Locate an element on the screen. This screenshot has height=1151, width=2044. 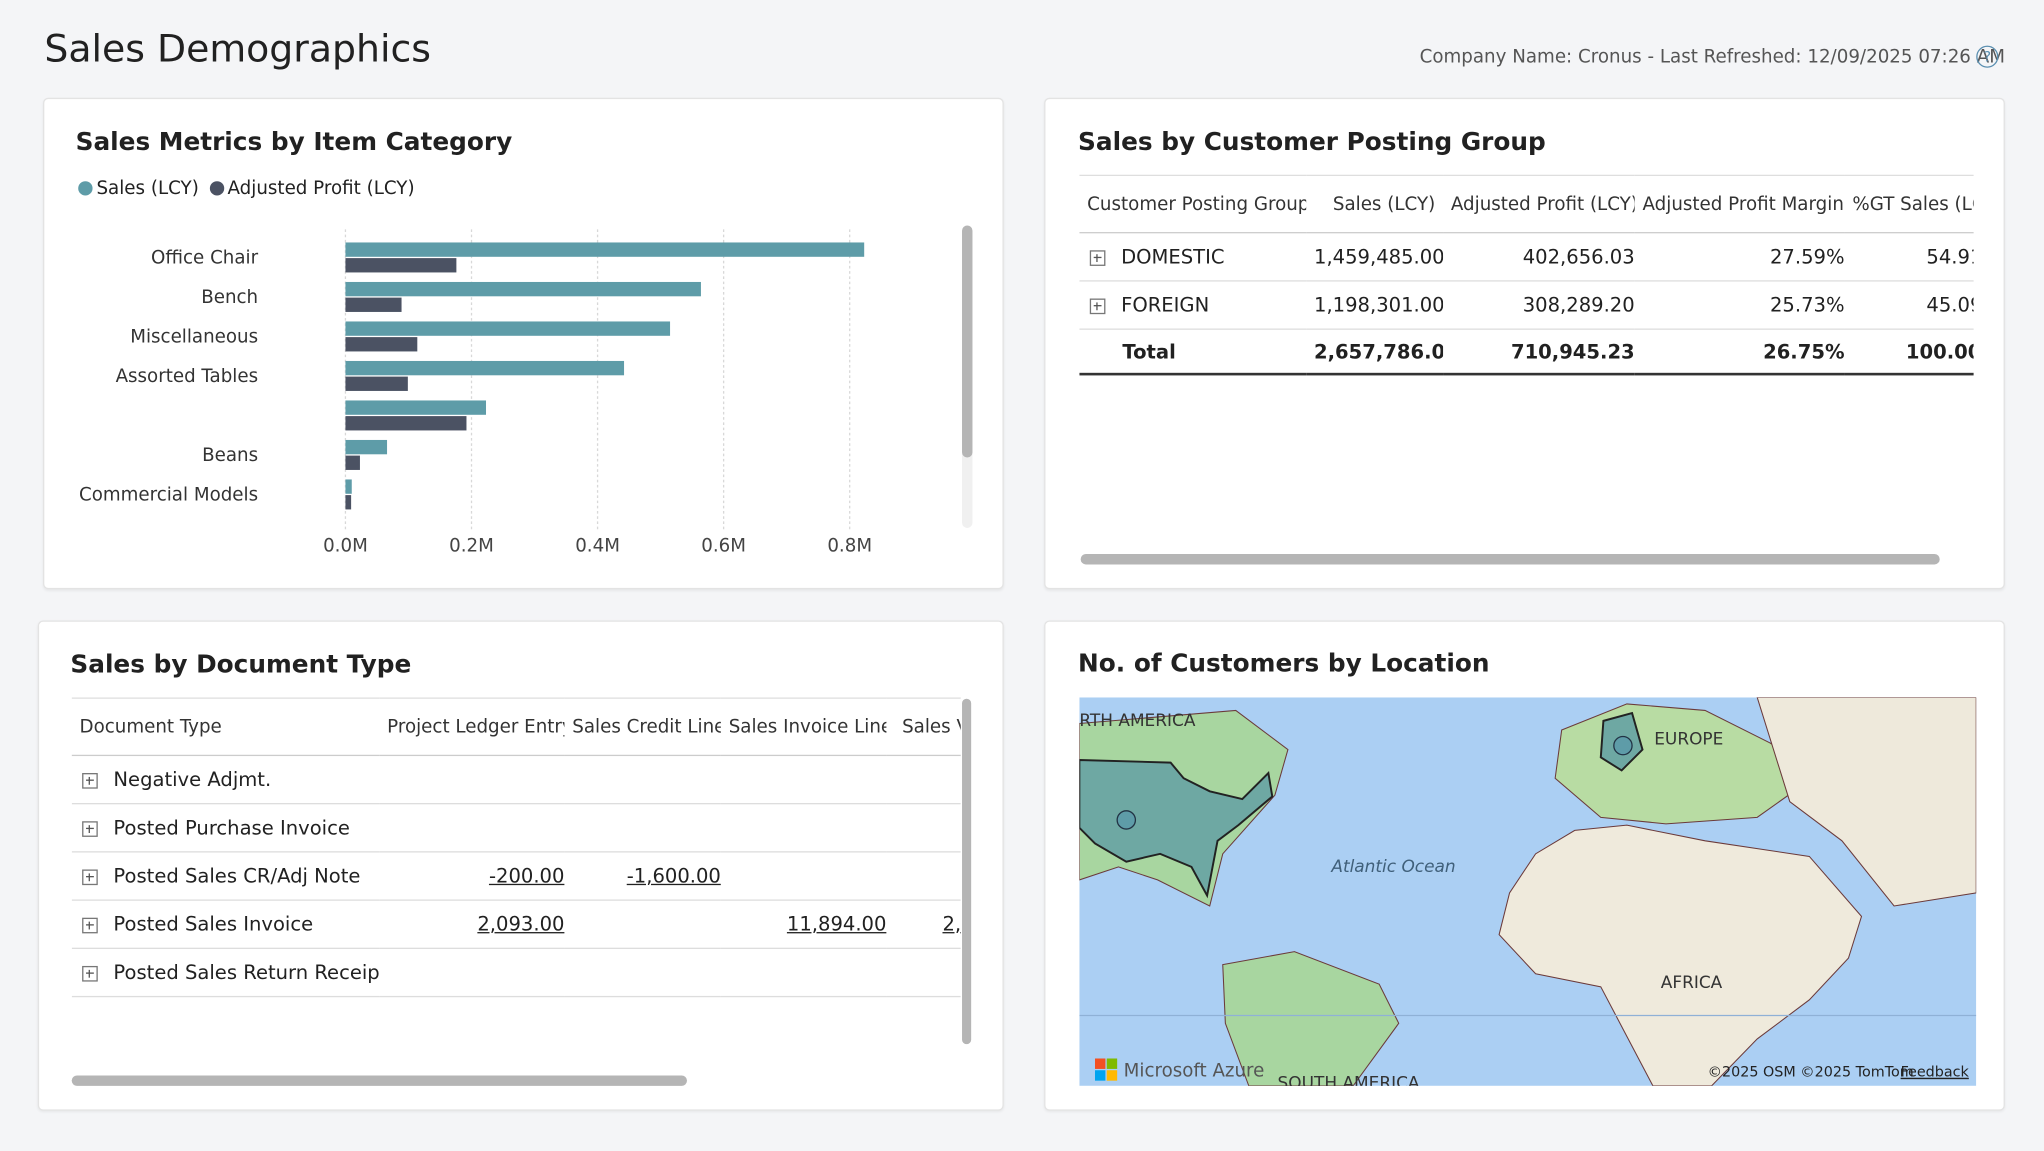
column-header: Document Type is located at coordinates (225, 727).